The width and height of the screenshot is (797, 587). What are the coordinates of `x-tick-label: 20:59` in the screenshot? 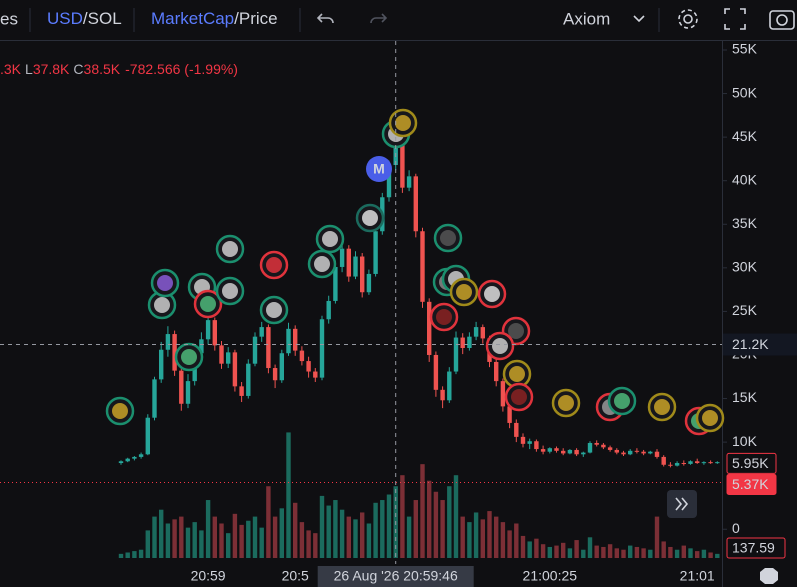 It's located at (208, 576).